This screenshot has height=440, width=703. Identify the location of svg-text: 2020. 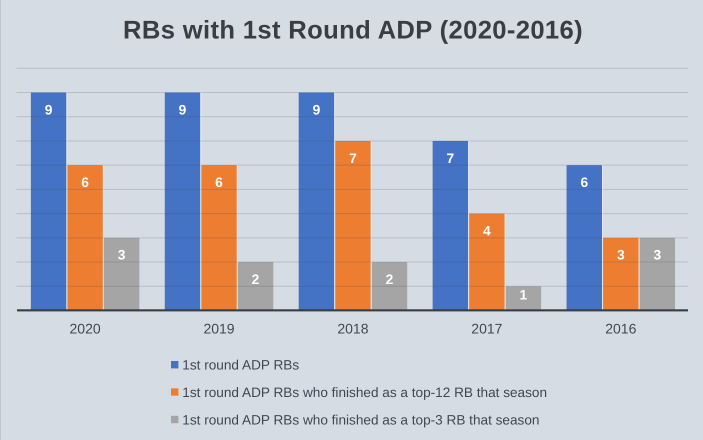
(85, 329).